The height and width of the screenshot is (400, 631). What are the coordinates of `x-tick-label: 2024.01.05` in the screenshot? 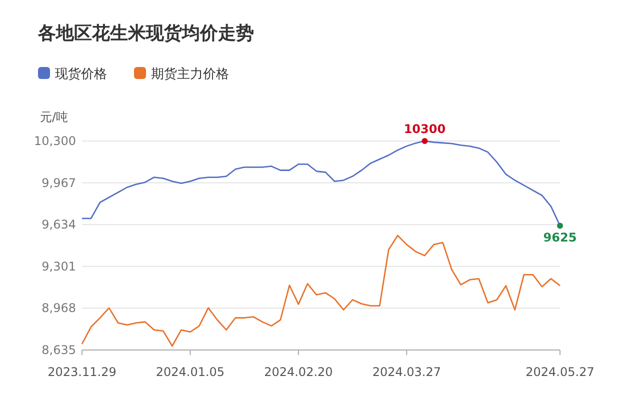 It's located at (190, 372).